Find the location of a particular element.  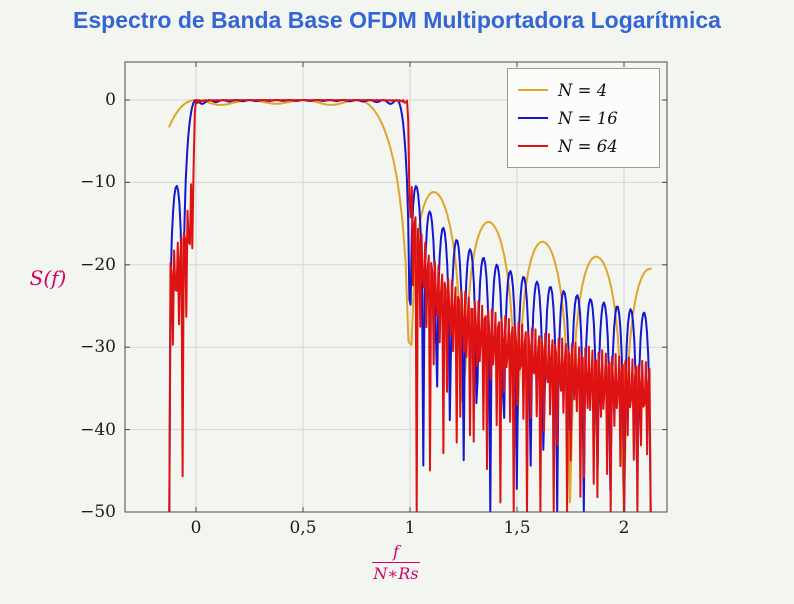

x-axis-label-denominator: N∗Rs is located at coordinates (396, 574).